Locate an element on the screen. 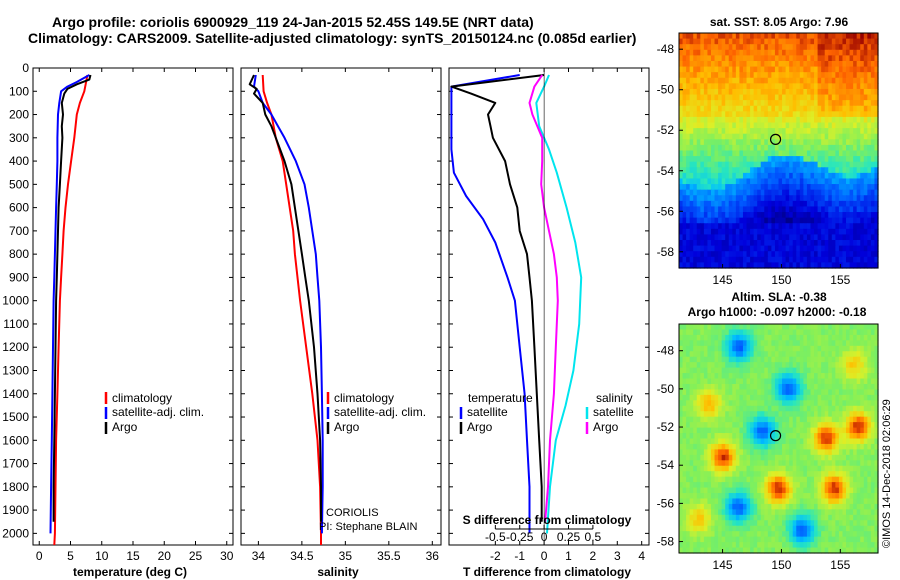  sst-map: 145 150 155-48-50-52-54-56-58 is located at coordinates (768, 159).